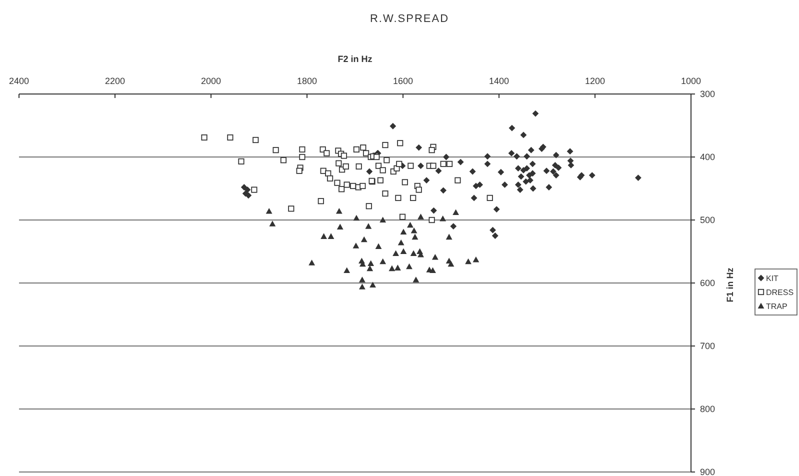  Describe the element at coordinates (410, 19) in the screenshot. I see `chart-title: R.W.SPREAD` at that location.